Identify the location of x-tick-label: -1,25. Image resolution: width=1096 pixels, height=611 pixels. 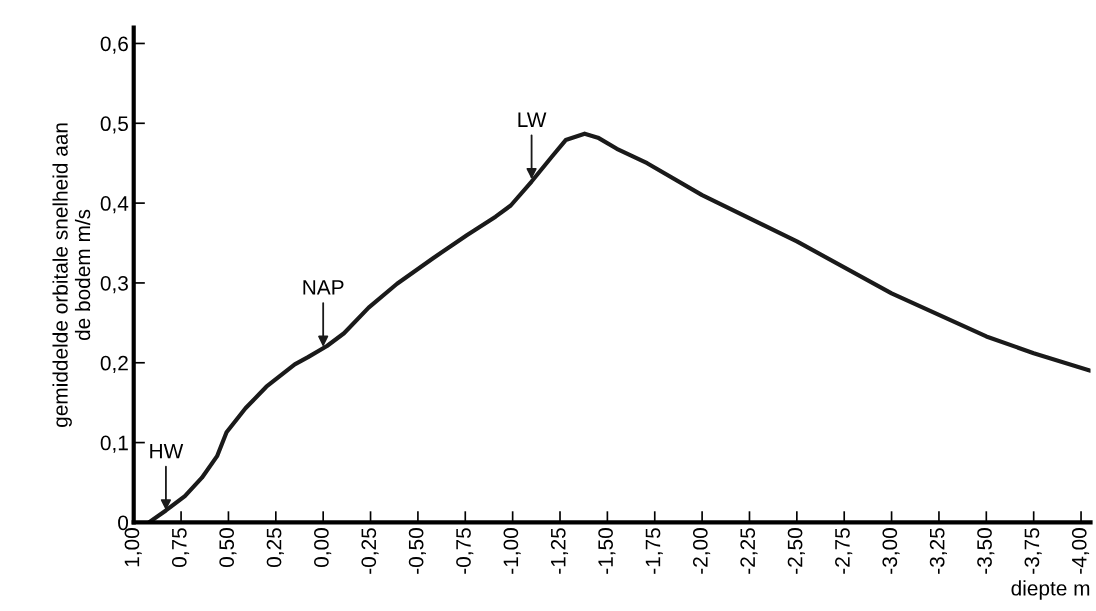
(559, 551).